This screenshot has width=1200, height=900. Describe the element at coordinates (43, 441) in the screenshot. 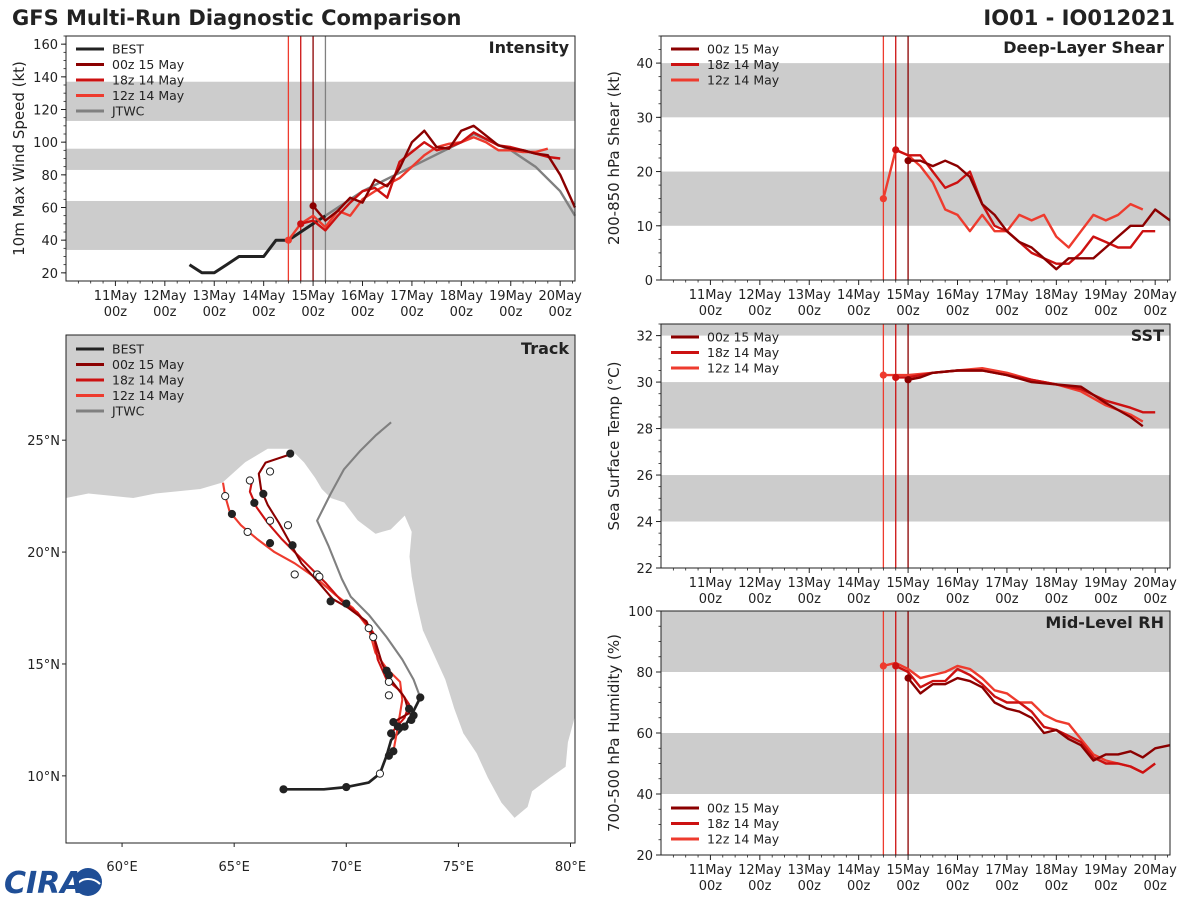

I see `lat-tick-label: 25°N` at that location.